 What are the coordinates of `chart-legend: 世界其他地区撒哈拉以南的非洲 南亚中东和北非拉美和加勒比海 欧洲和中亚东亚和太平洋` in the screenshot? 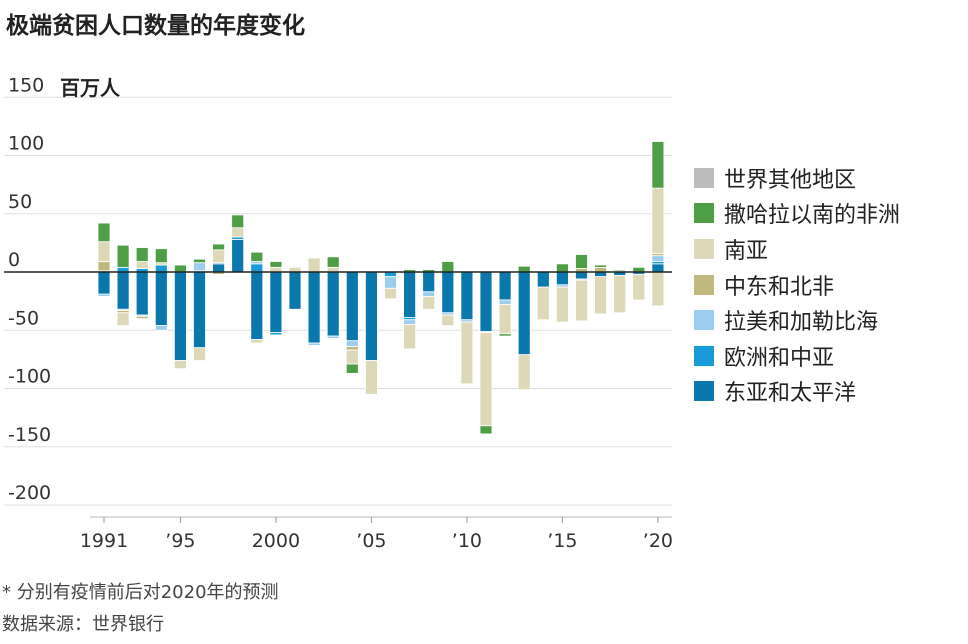 It's located at (797, 284).